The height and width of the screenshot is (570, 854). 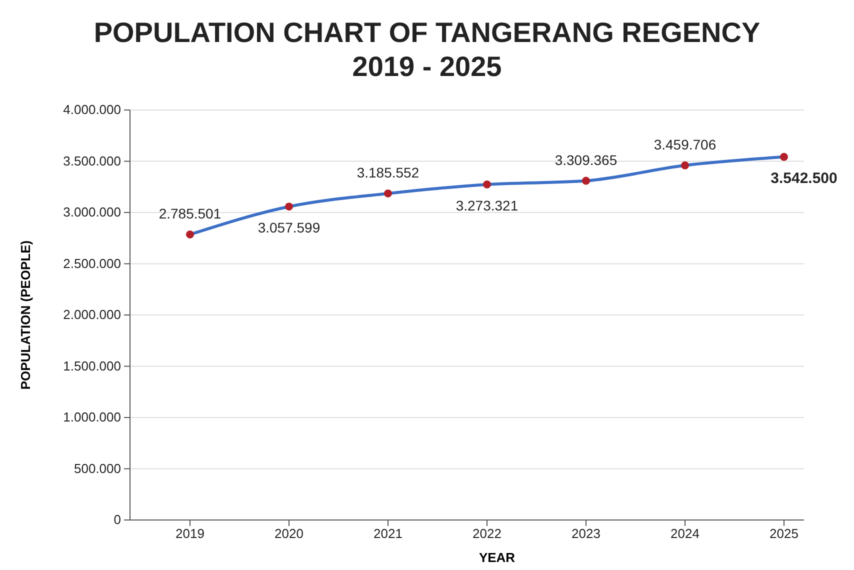 What do you see at coordinates (497, 557) in the screenshot?
I see `x-axis-title: YEAR` at bounding box center [497, 557].